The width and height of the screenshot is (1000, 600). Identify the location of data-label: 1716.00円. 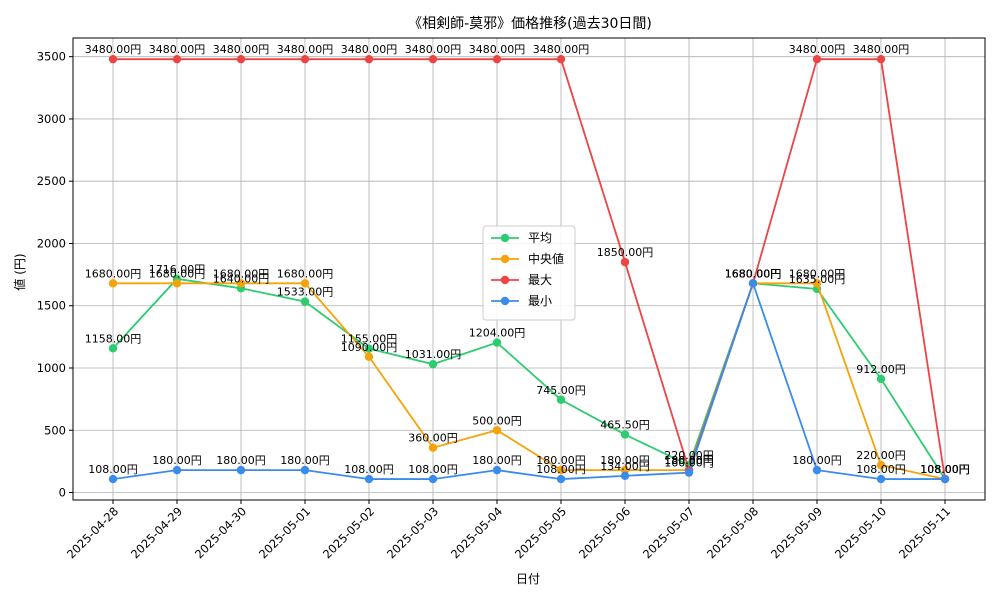
(177, 269).